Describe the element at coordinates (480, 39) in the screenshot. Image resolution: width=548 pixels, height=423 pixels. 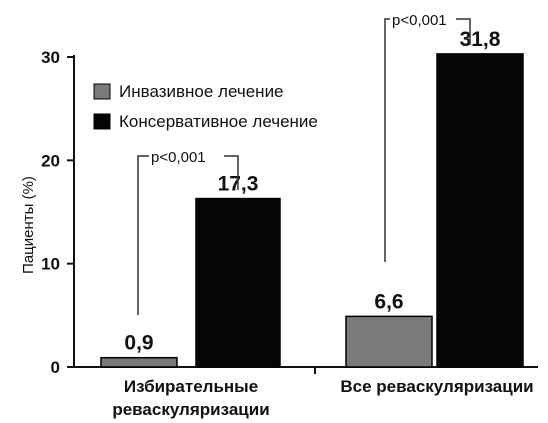
I see `value-label: 31,8` at that location.